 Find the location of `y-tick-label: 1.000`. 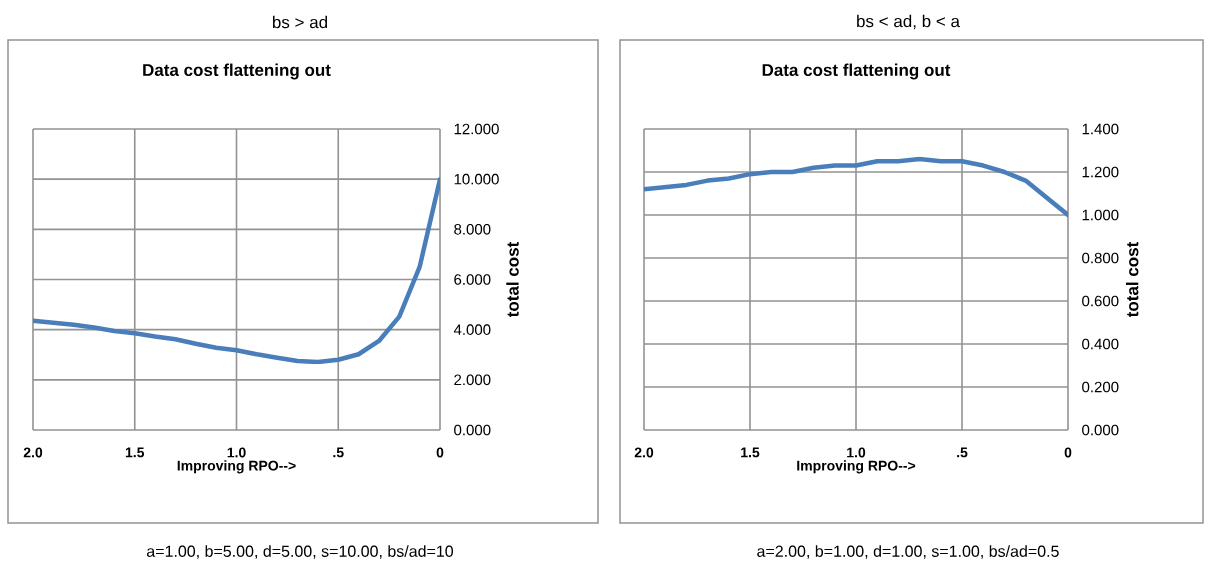

y-tick-label: 1.000 is located at coordinates (1100, 215).